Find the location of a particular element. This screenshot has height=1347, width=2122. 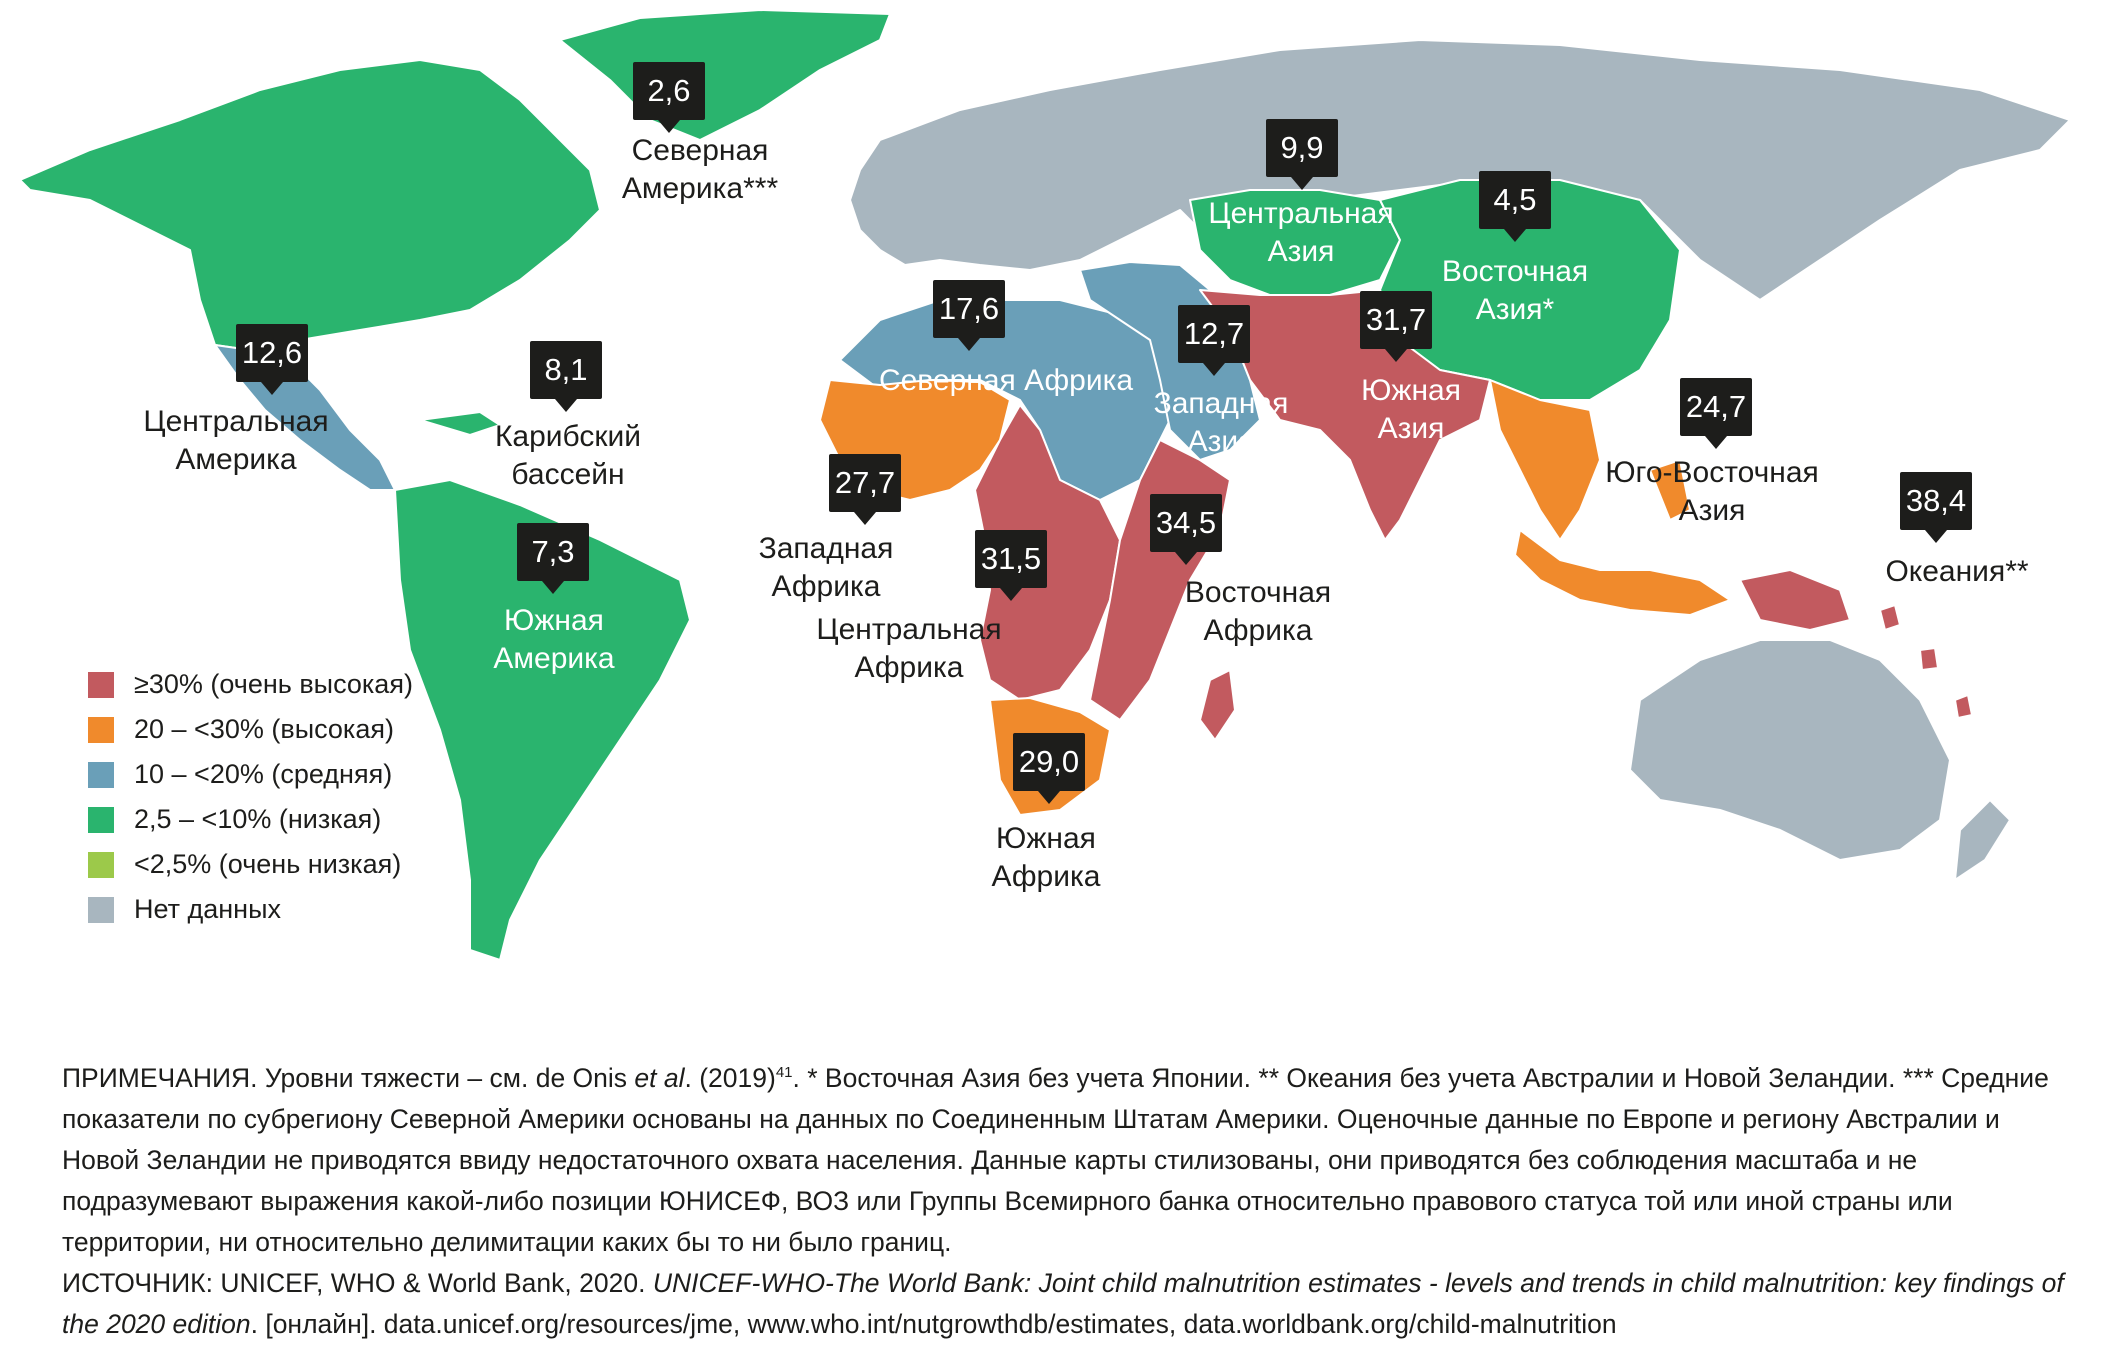

label-line2: Азия* is located at coordinates (1515, 309).